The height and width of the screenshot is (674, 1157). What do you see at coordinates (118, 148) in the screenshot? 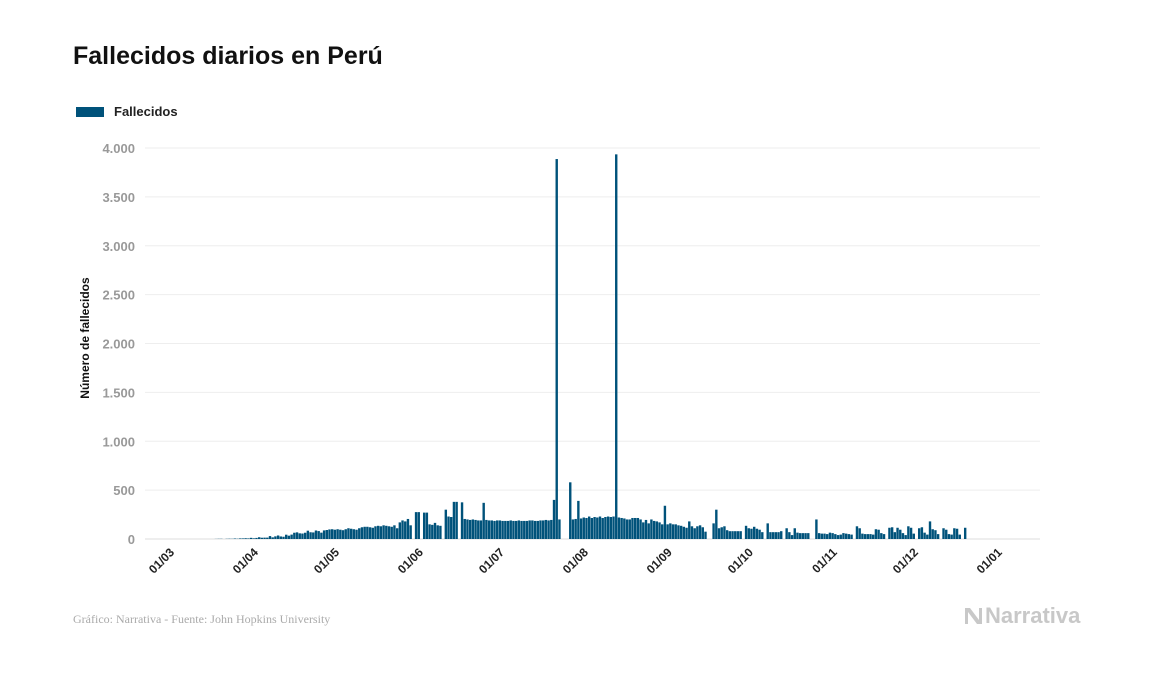
I see `y-tick-label: 4.000` at bounding box center [118, 148].